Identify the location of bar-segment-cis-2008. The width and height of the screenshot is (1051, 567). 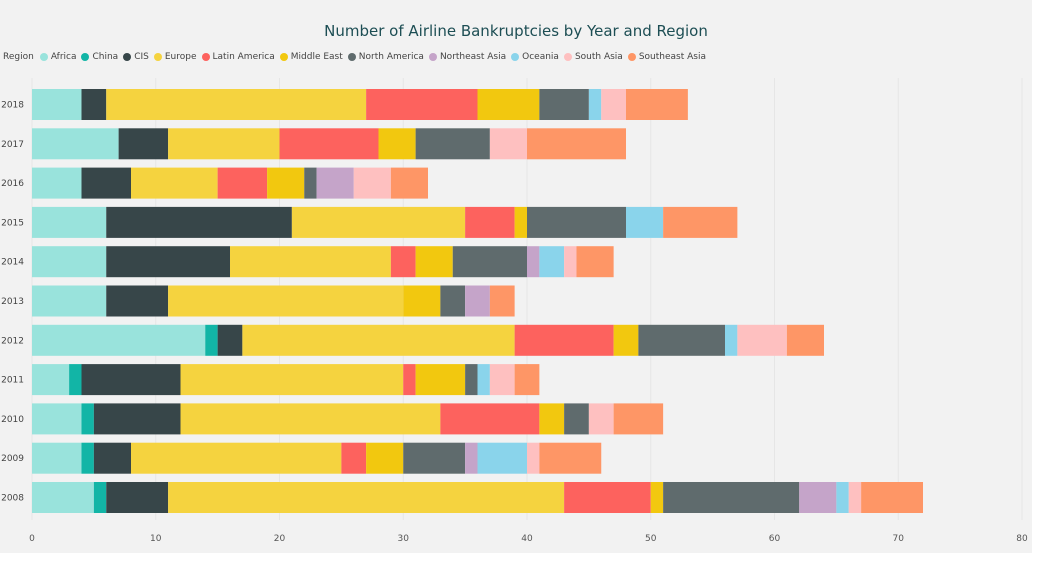
(137, 497).